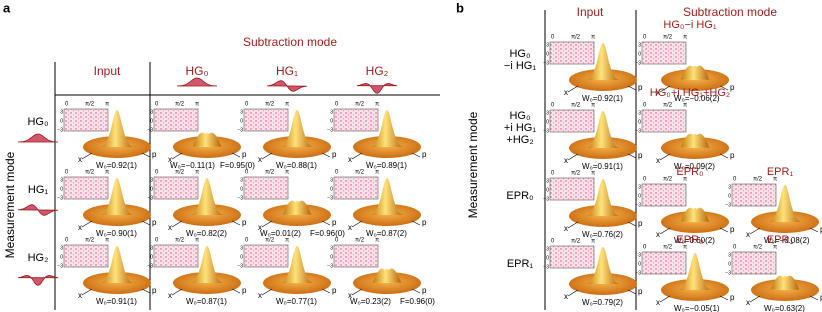 This screenshot has height=312, width=822. Describe the element at coordinates (206, 233) in the screenshot. I see `wigner-value: W₀=0.82(2)` at that location.